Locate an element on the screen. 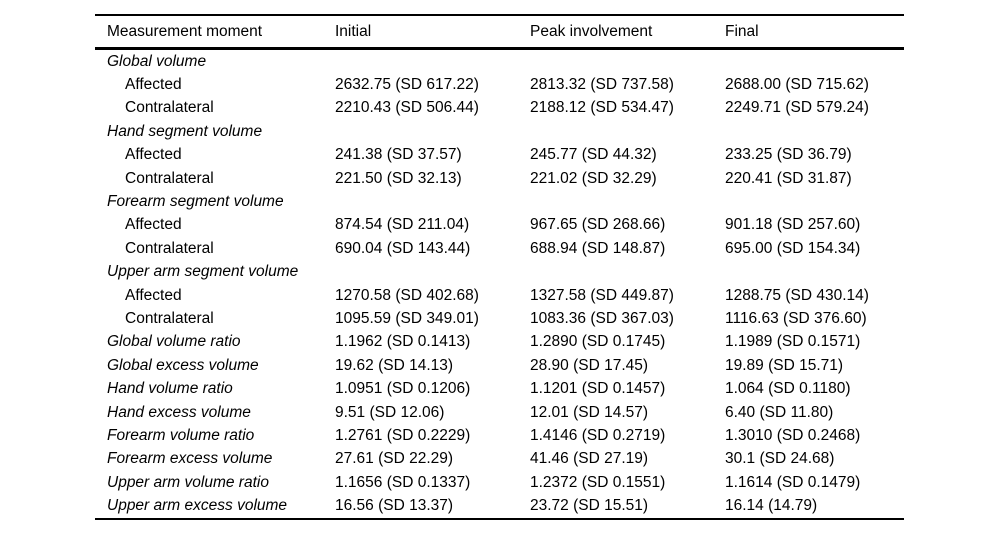 This screenshot has height=538, width=1000. cell-value: 2210.43 (SD 506.44) is located at coordinates (407, 108).